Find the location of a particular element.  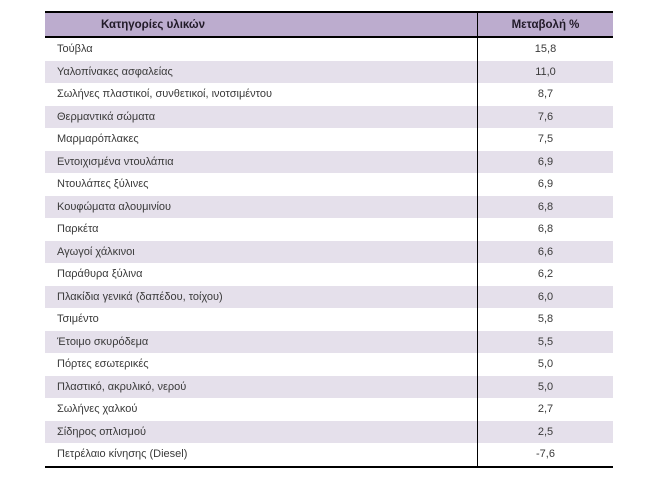

table-row: Πόρτες εσωτερικές 5,0 is located at coordinates (329, 364).